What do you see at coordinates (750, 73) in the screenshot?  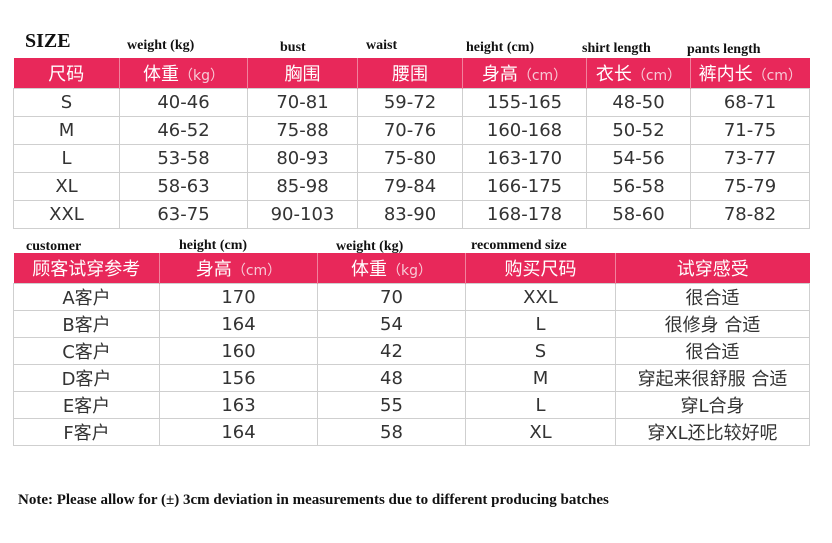 I see `header-pants-length: 裤内长（cm）` at bounding box center [750, 73].